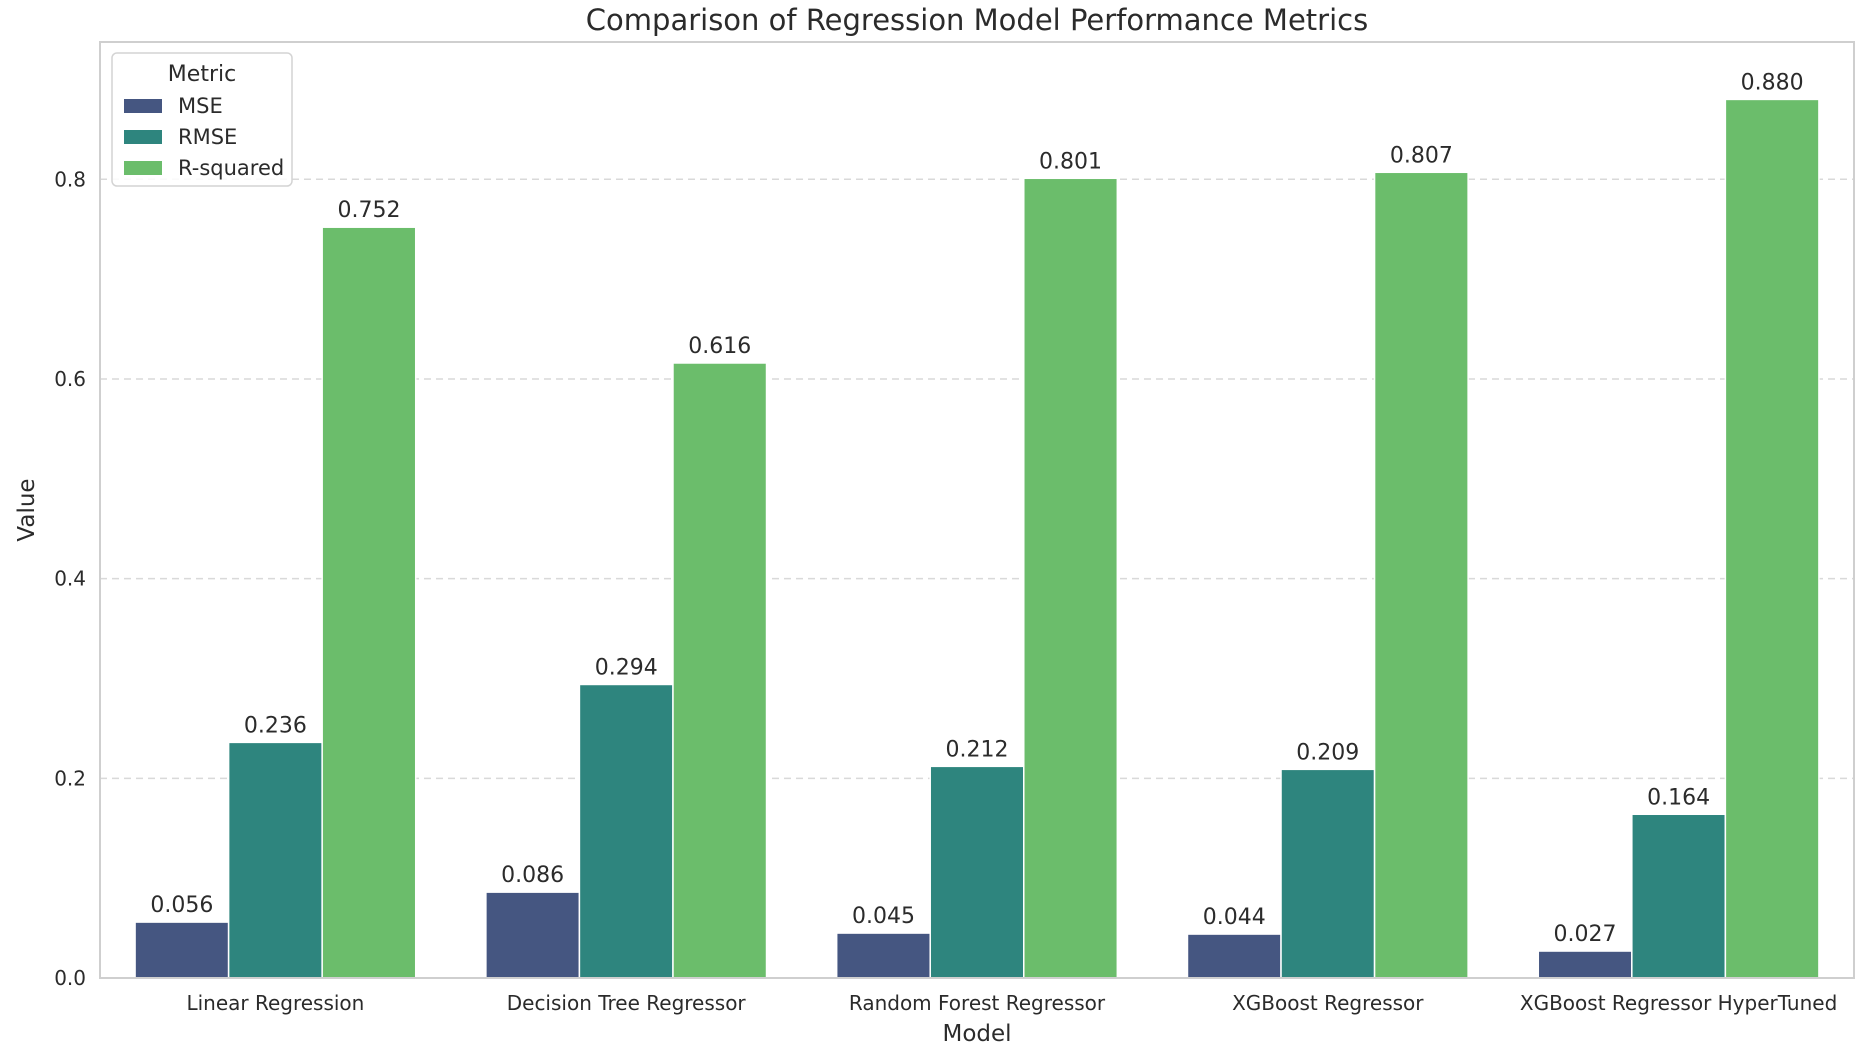 Image resolution: width=1872 pixels, height=1055 pixels. I want to click on x-tick-label: Decision Tree Regressor, so click(627, 1003).